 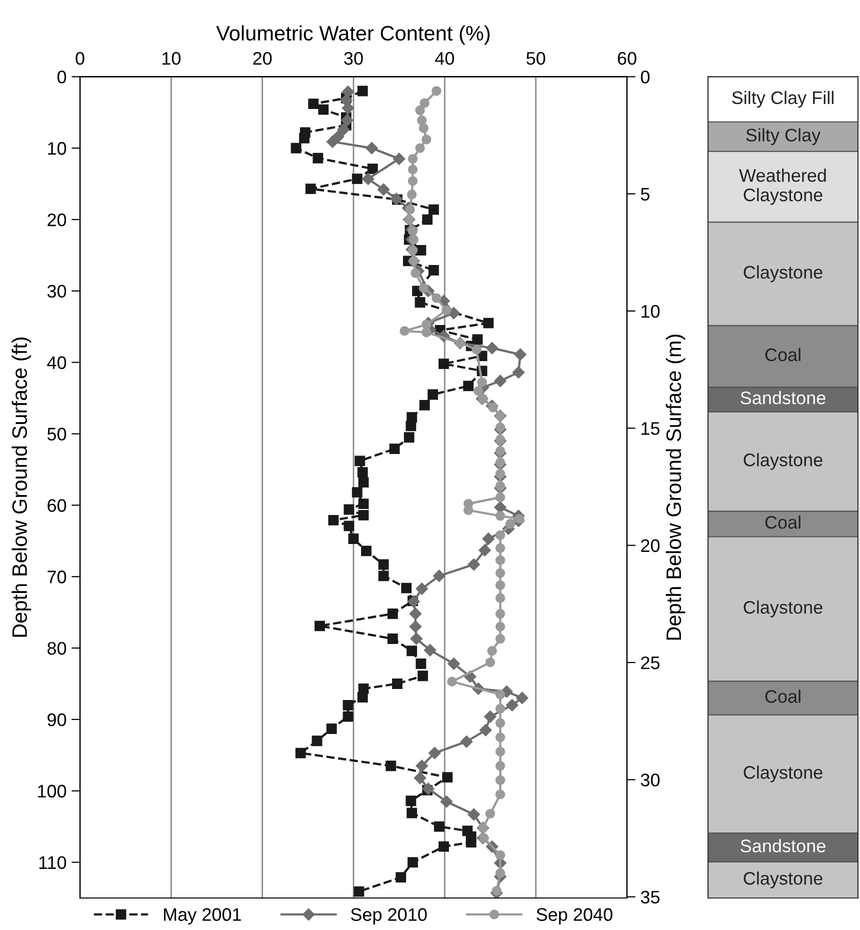 What do you see at coordinates (650, 545) in the screenshot?
I see `y2-tick-label: 20` at bounding box center [650, 545].